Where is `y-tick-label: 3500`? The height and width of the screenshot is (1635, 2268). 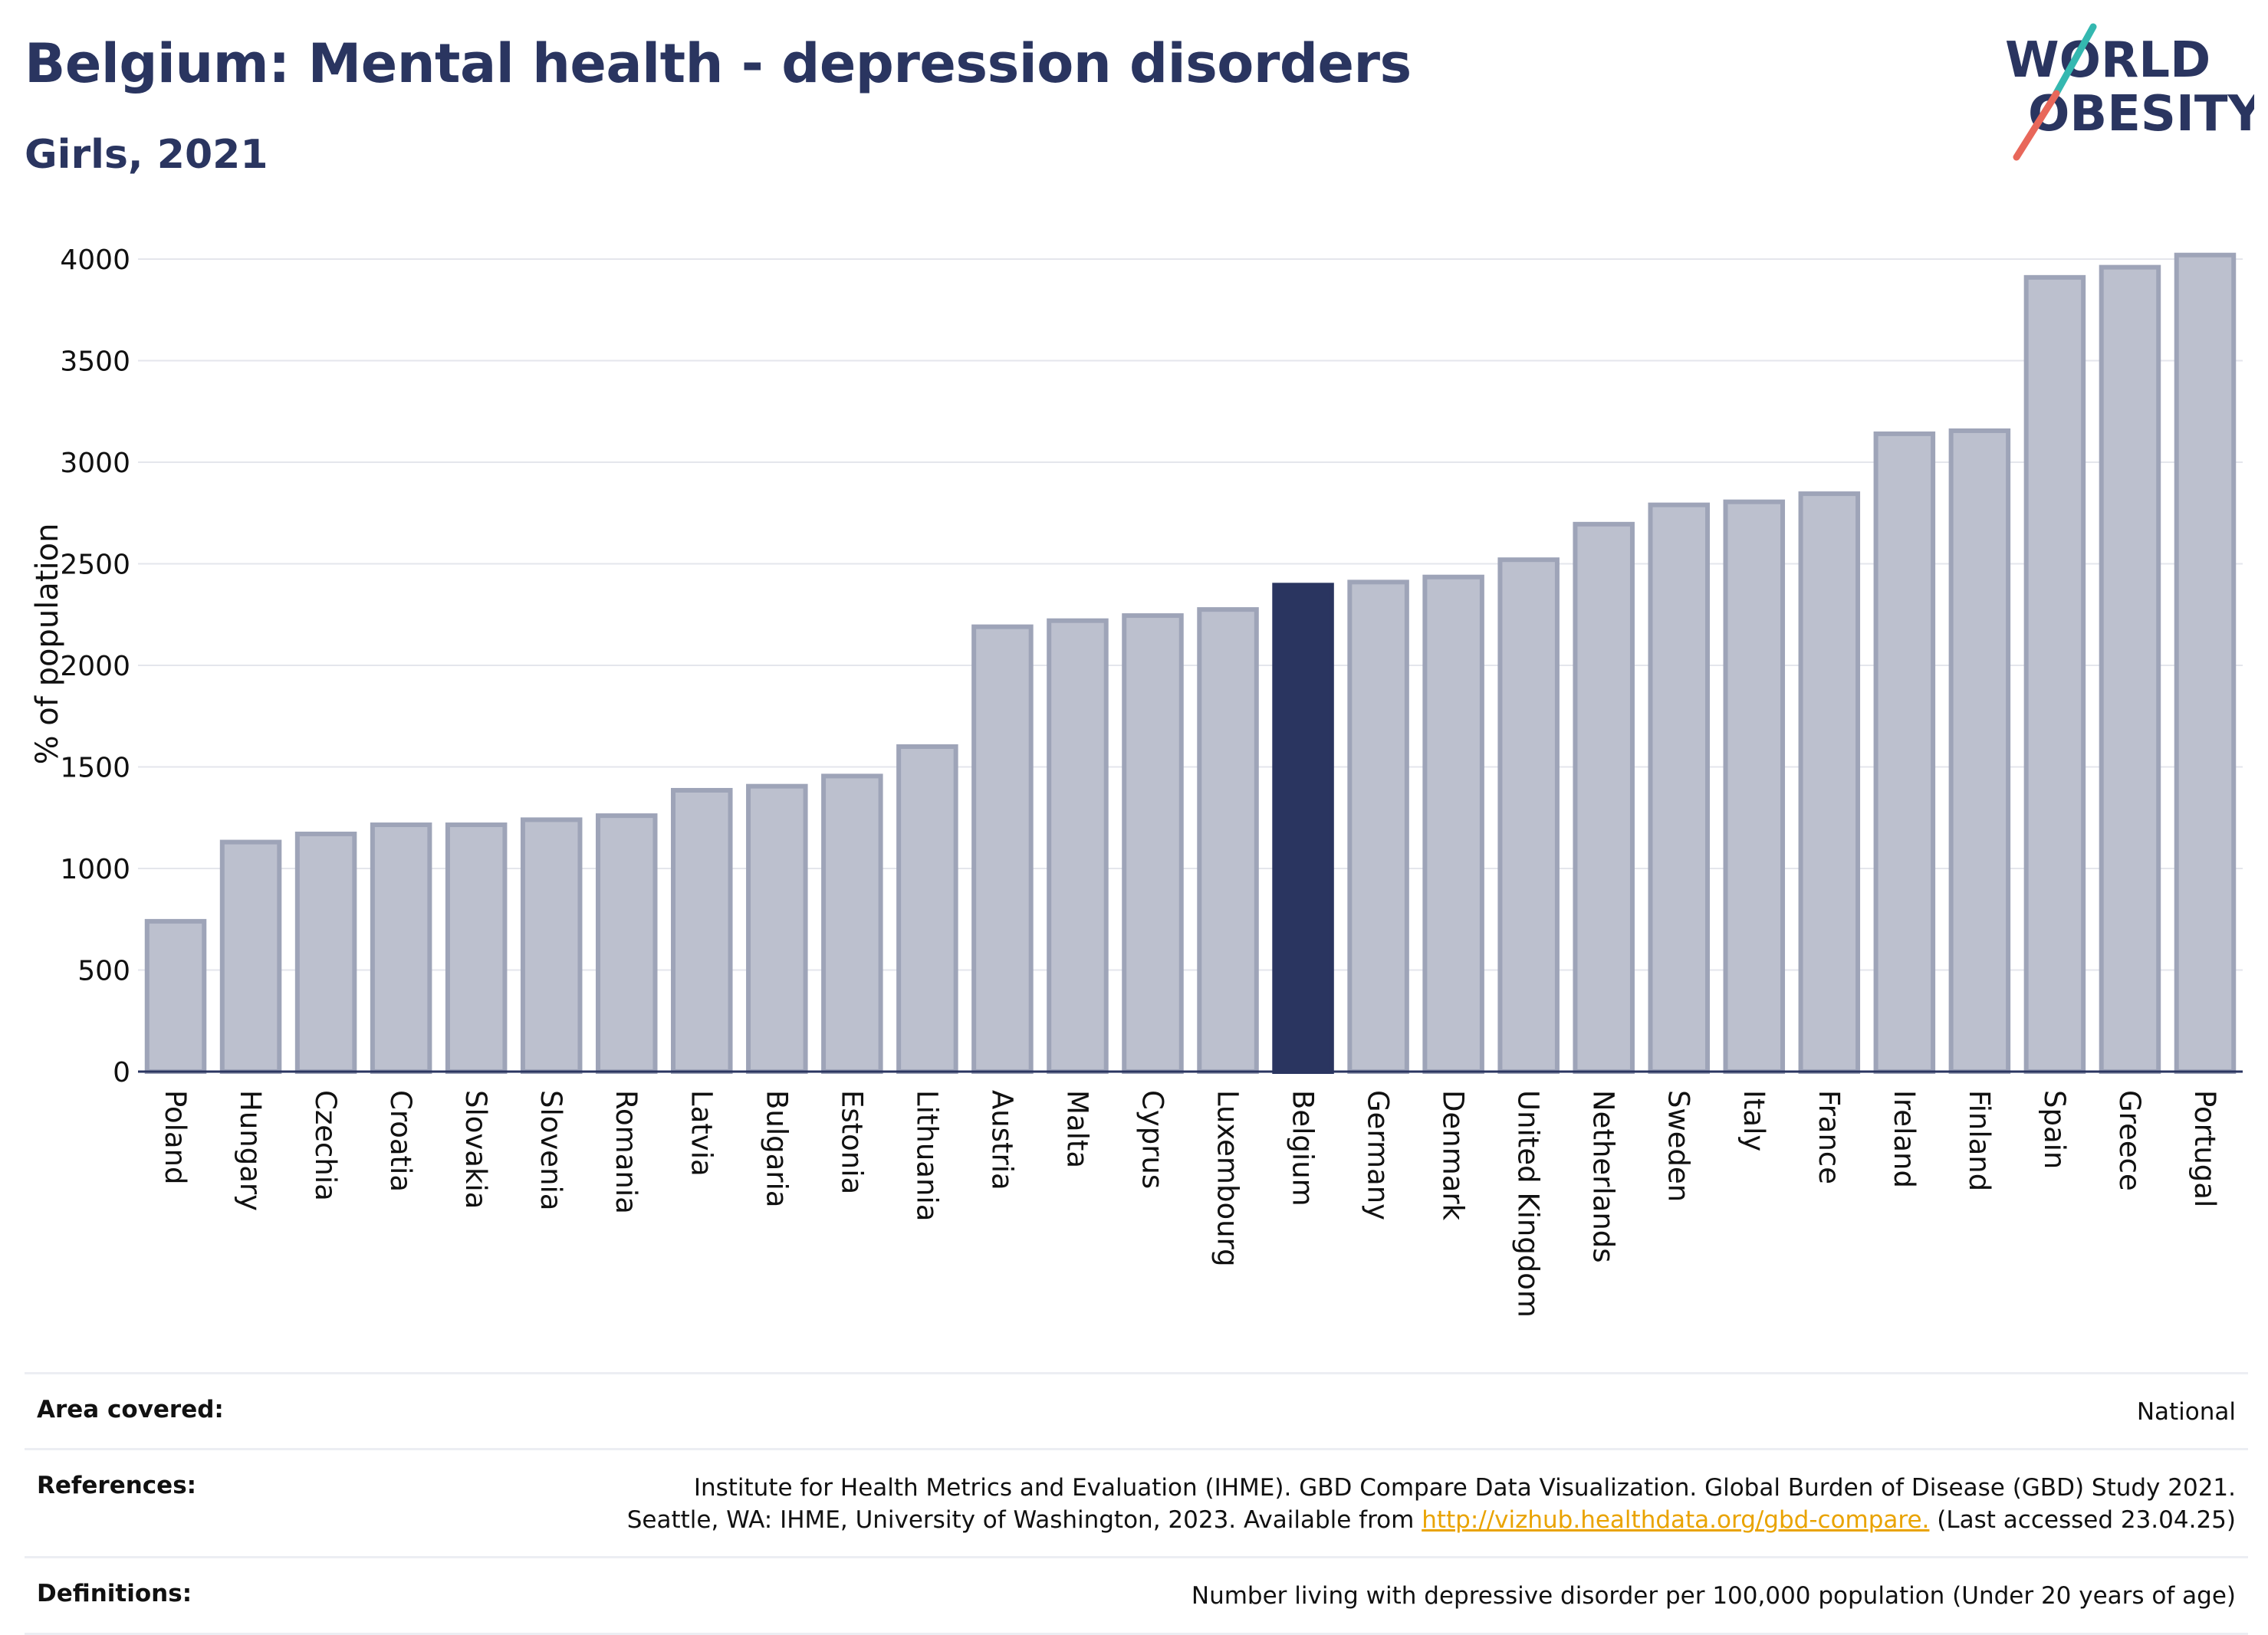
y-tick-label: 3500 is located at coordinates (95, 362).